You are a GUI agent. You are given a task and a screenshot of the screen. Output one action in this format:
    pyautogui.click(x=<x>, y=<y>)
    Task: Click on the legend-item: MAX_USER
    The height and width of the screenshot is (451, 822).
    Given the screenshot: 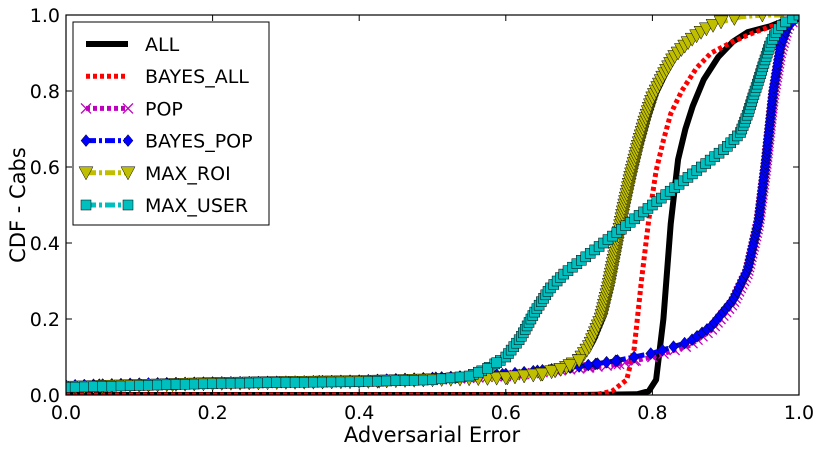 What is the action you would take?
    pyautogui.click(x=164, y=206)
    